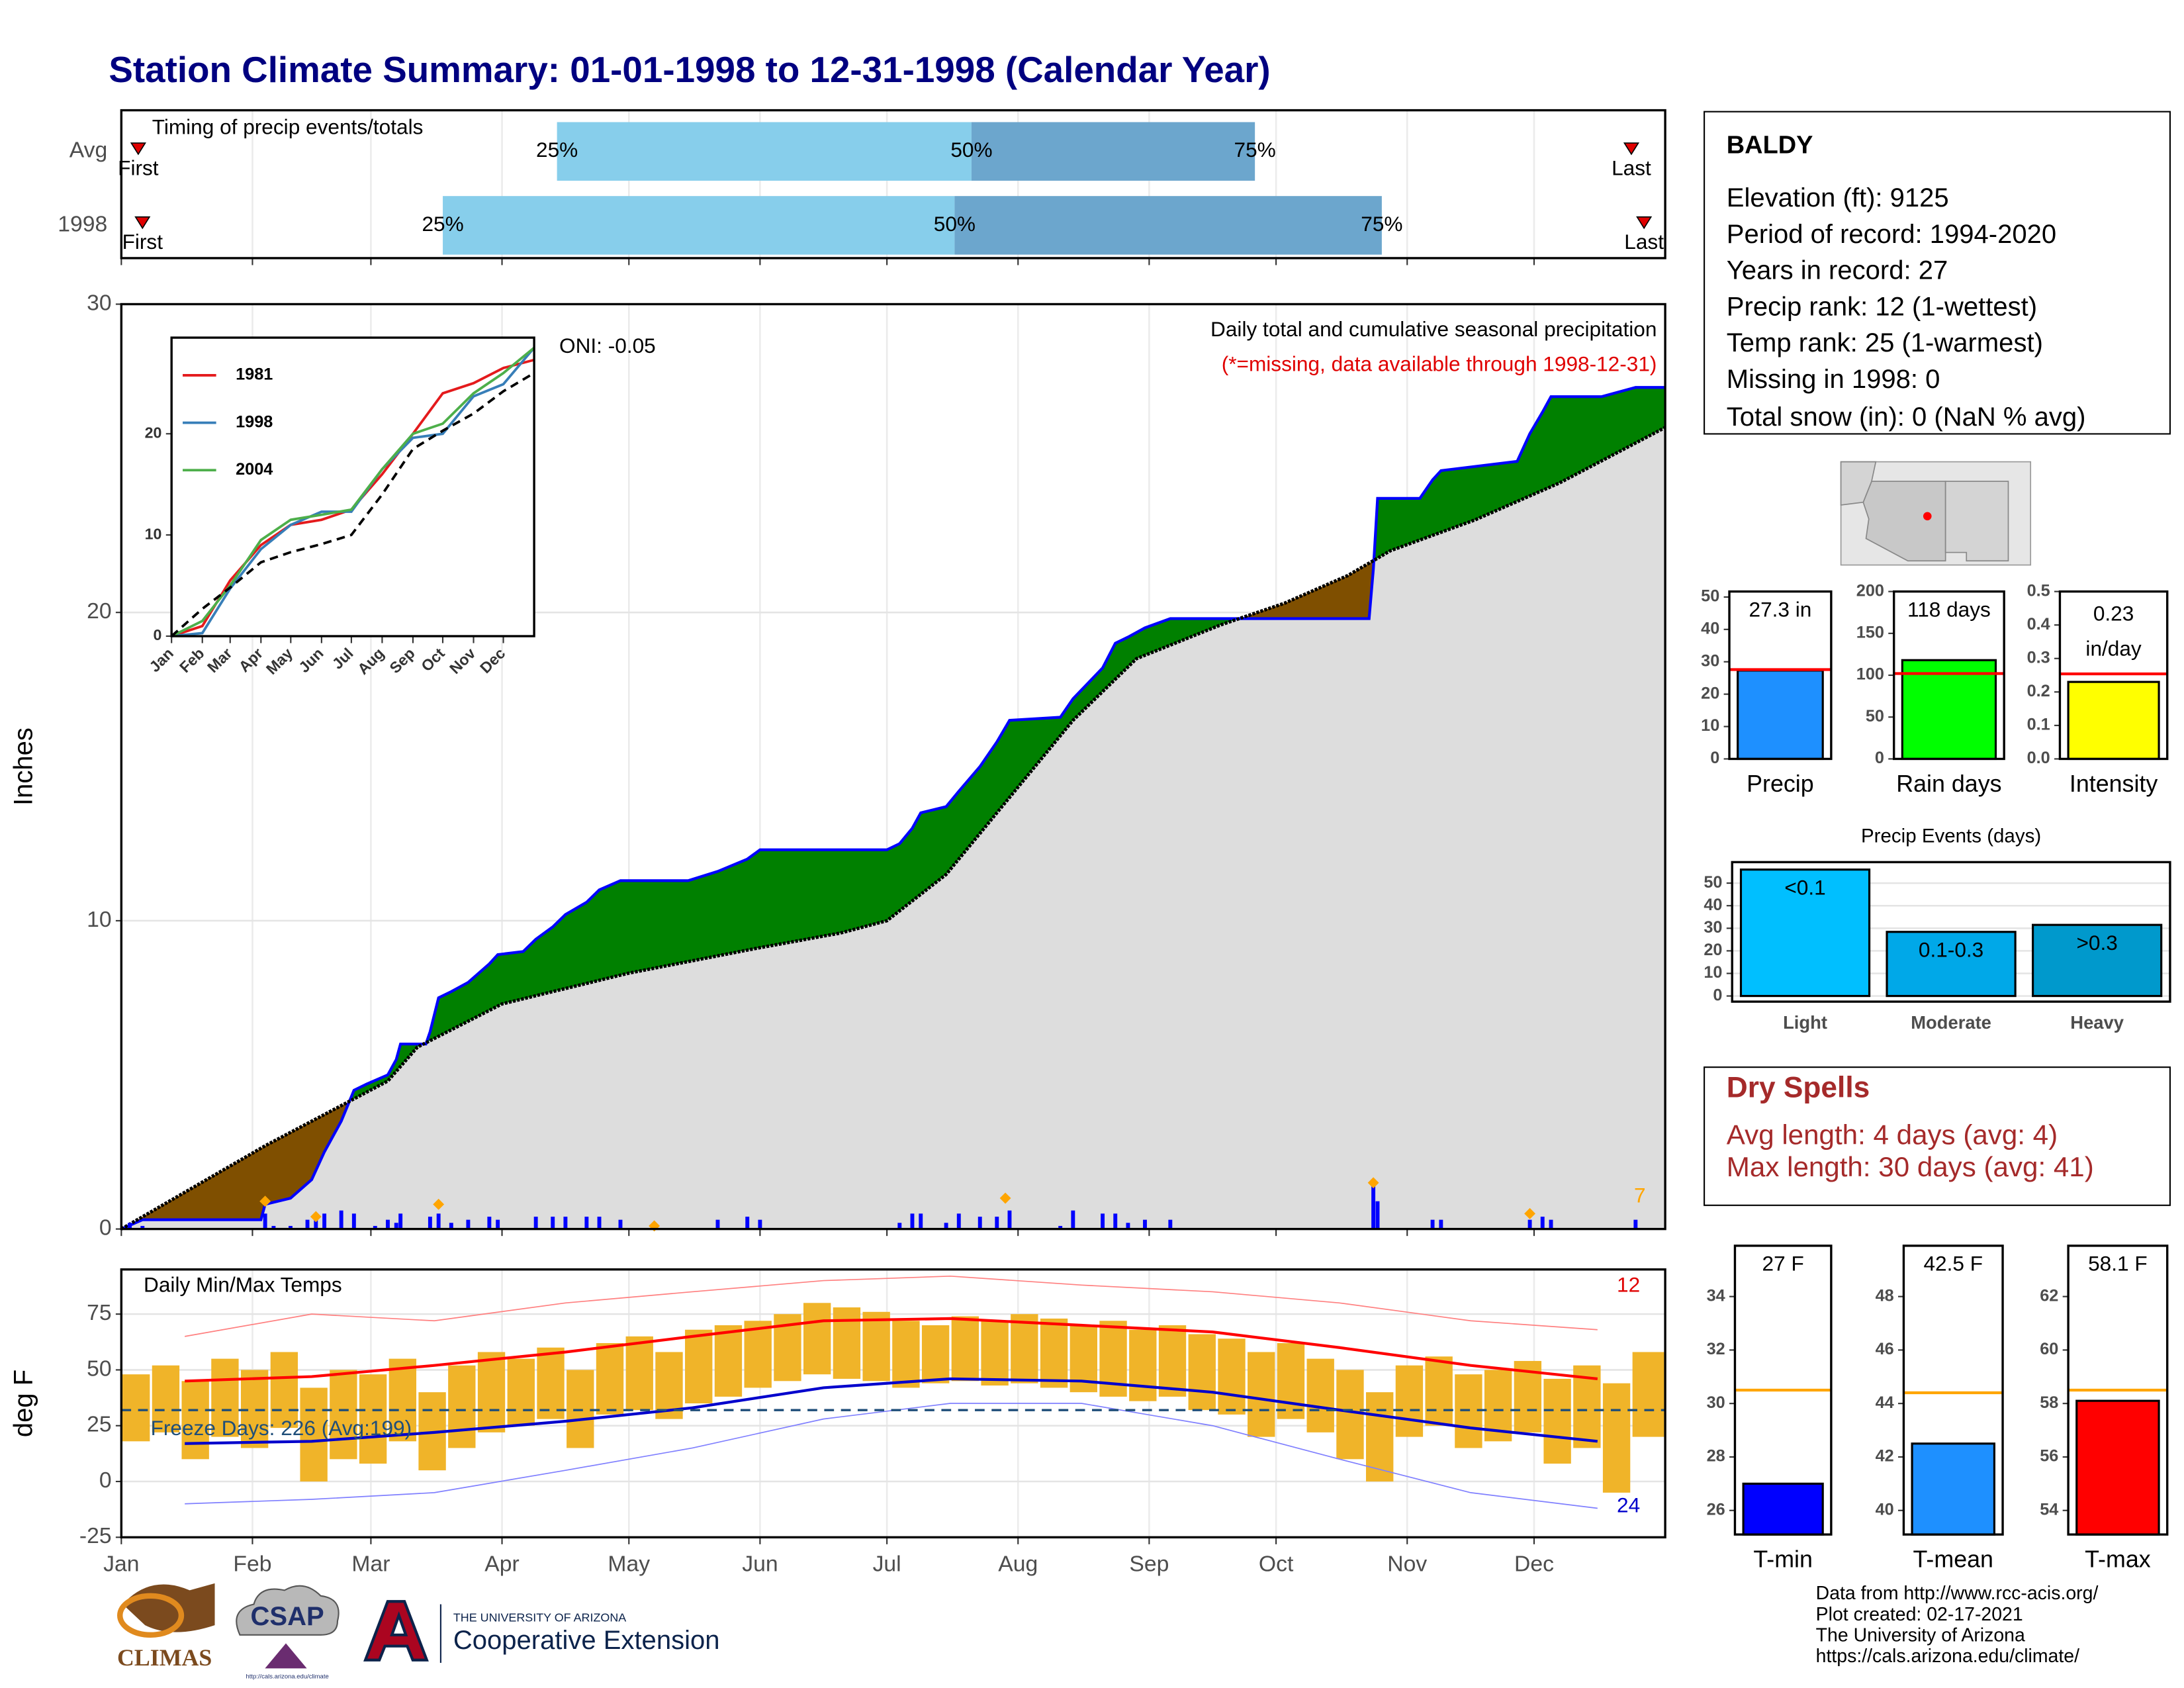  I want to click on class-label: 0.1-0.3, so click(1951, 950).